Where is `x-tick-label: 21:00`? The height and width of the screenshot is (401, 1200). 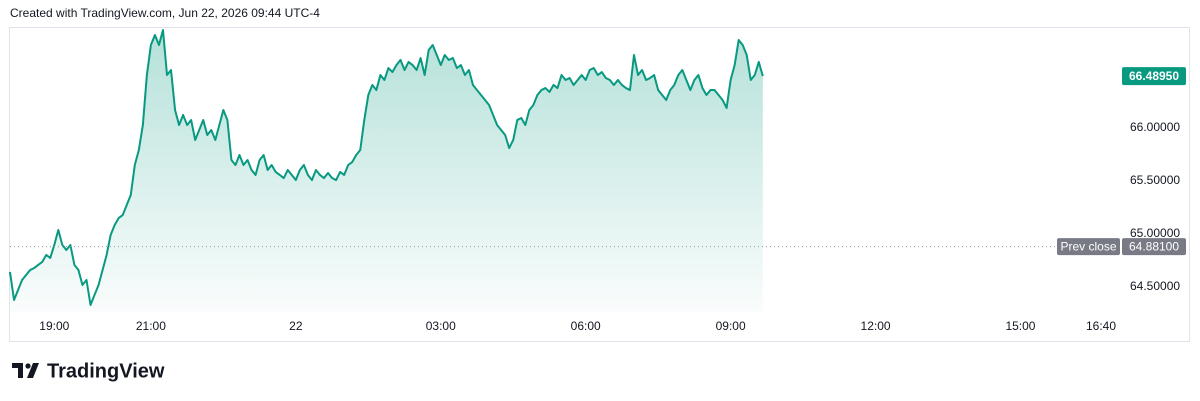
x-tick-label: 21:00 is located at coordinates (151, 326).